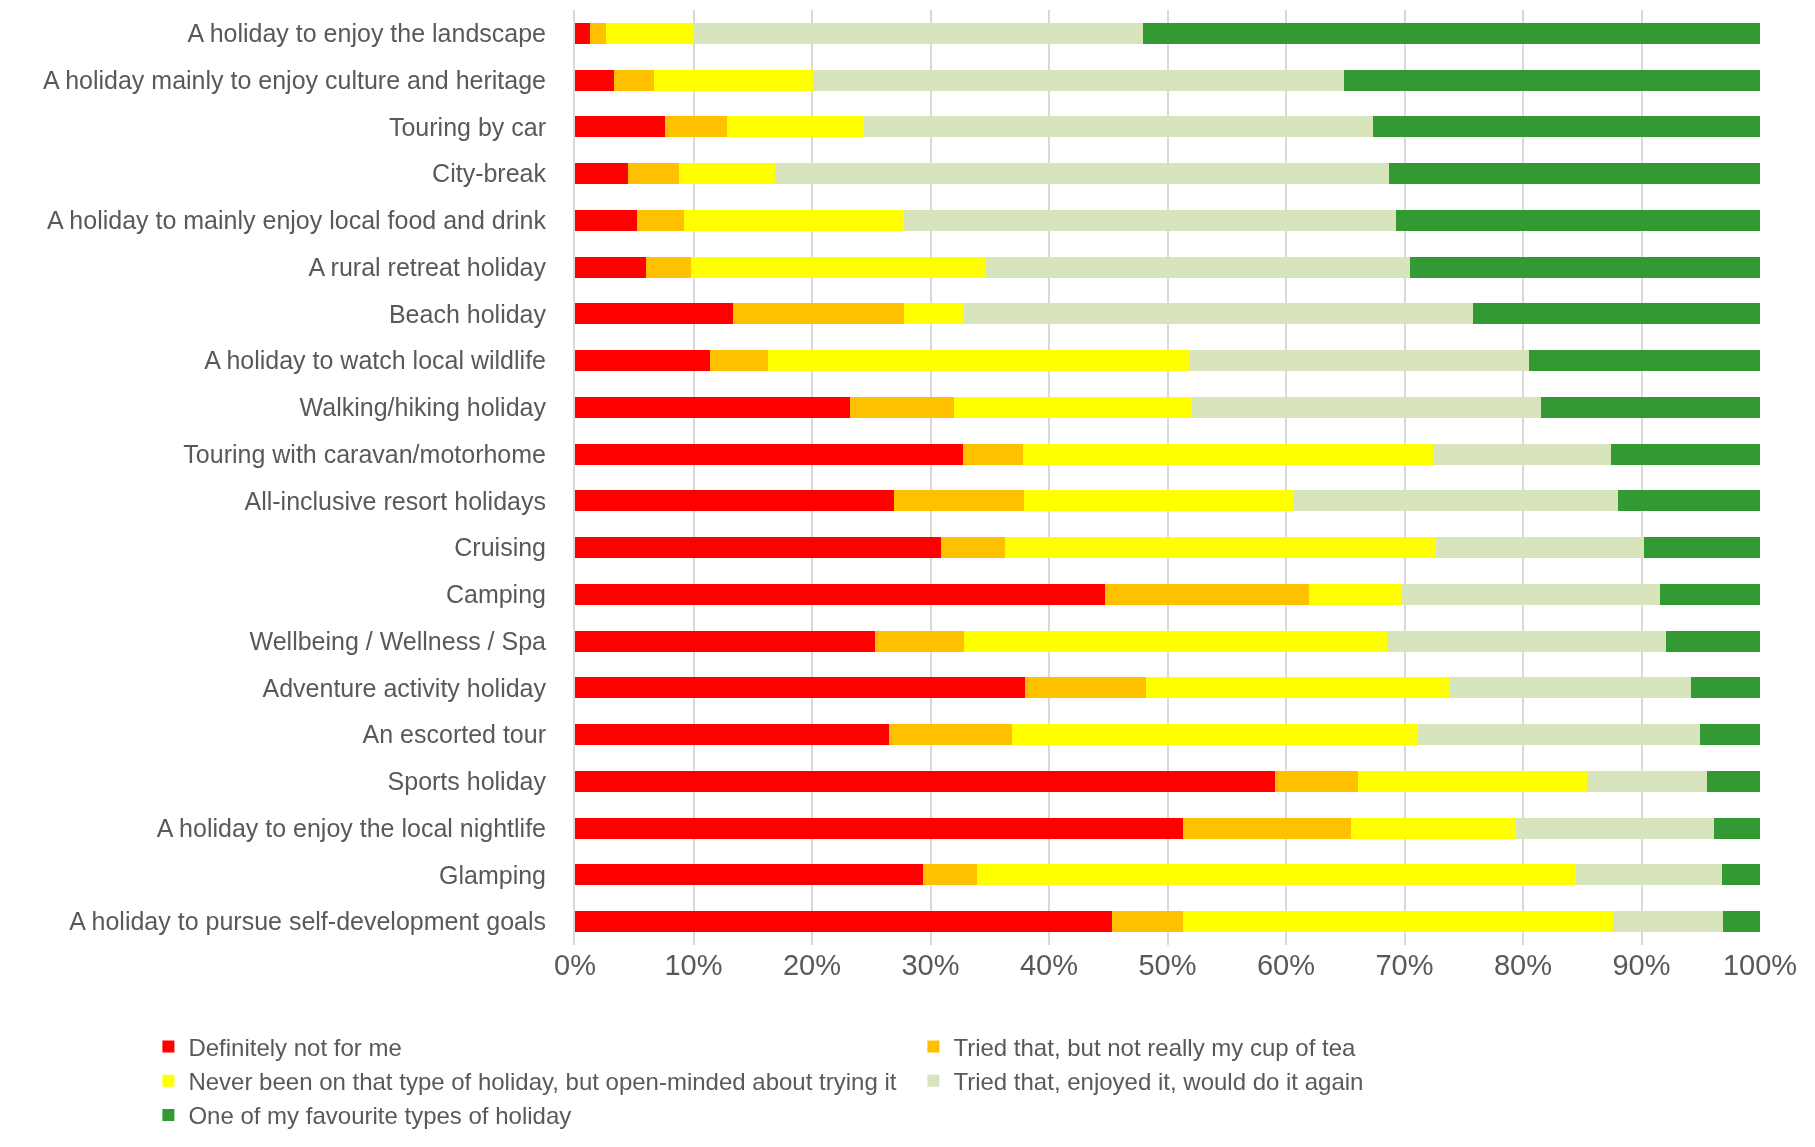  What do you see at coordinates (398, 640) in the screenshot?
I see `y-tick-label: Wellbeing / Wellness / Spa` at bounding box center [398, 640].